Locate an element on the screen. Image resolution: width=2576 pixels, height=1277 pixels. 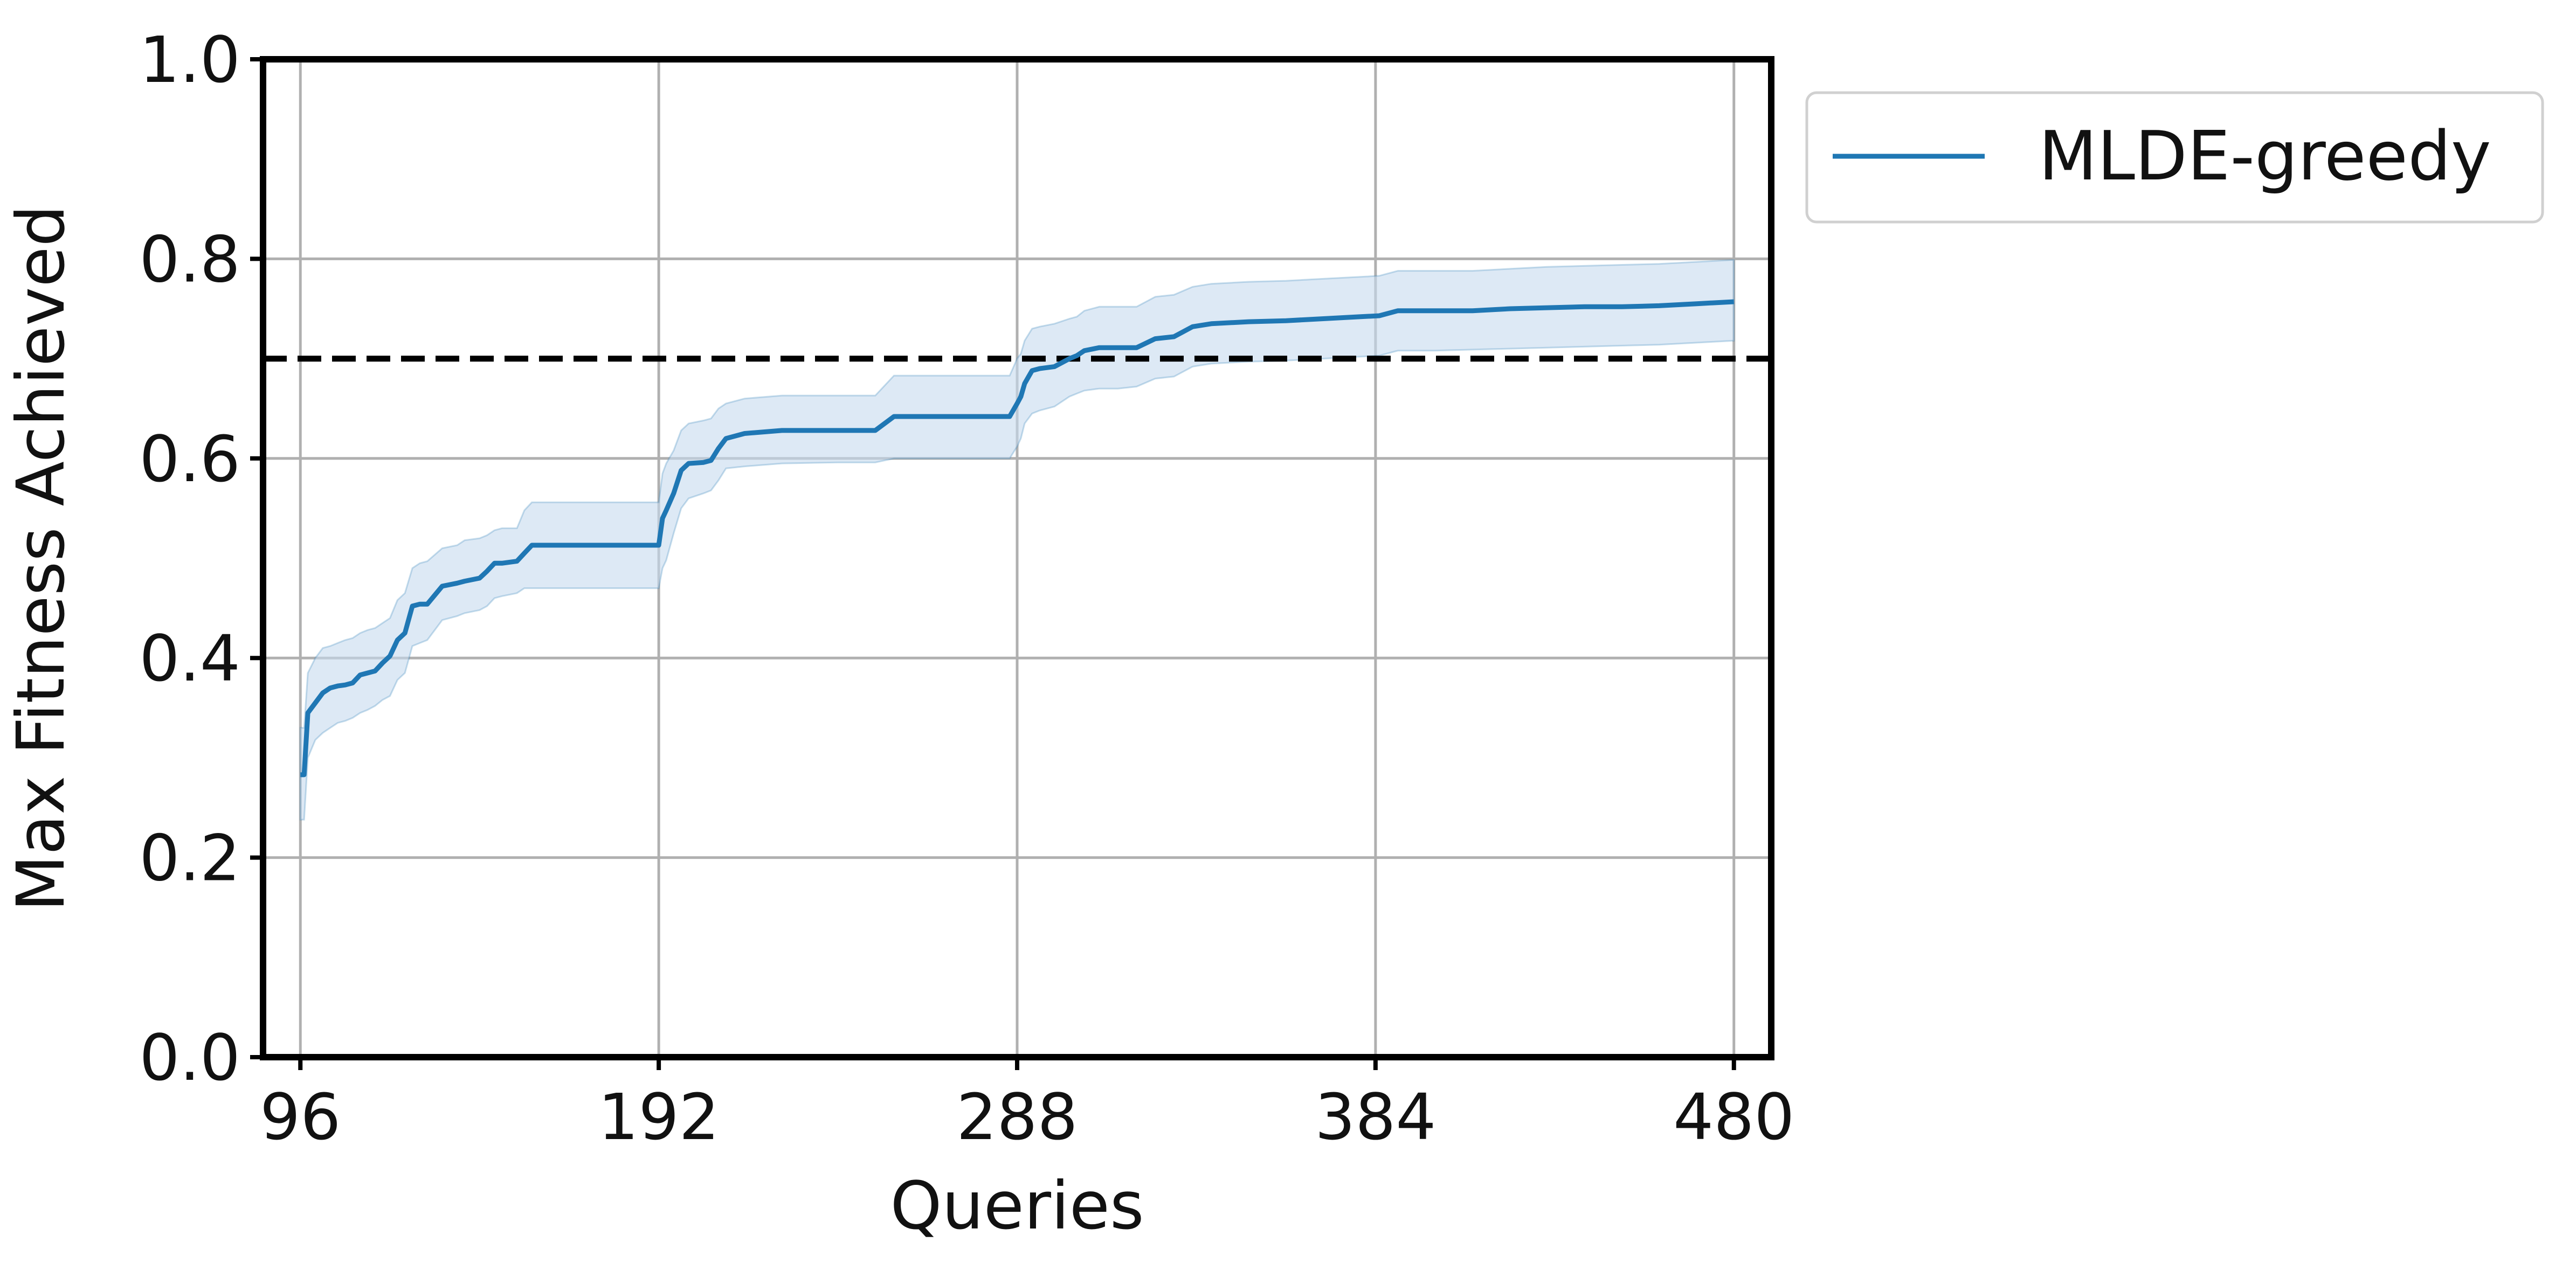
y-axis-label: Max Fitness Achieved is located at coordinates (41, 558).